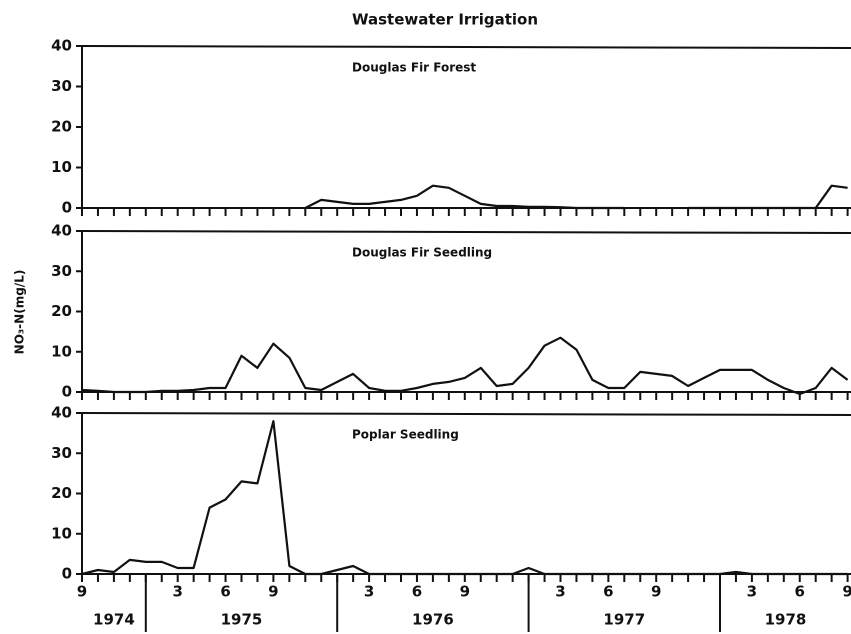  What do you see at coordinates (433, 620) in the screenshot?
I see `year-label: 1976` at bounding box center [433, 620].